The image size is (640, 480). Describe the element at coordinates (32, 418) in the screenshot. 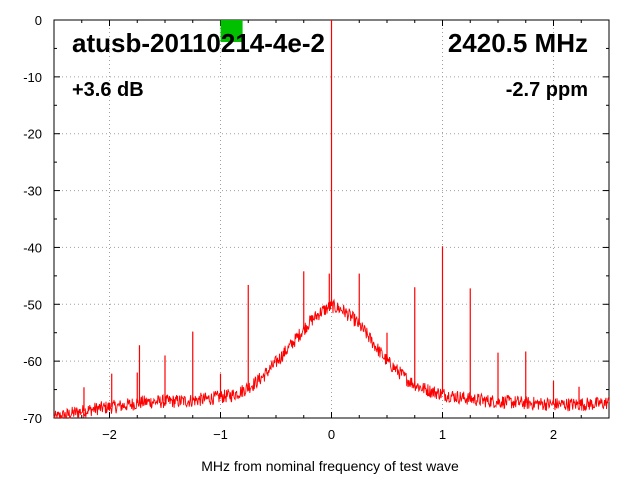

I see `y-tick-label: -70` at that location.